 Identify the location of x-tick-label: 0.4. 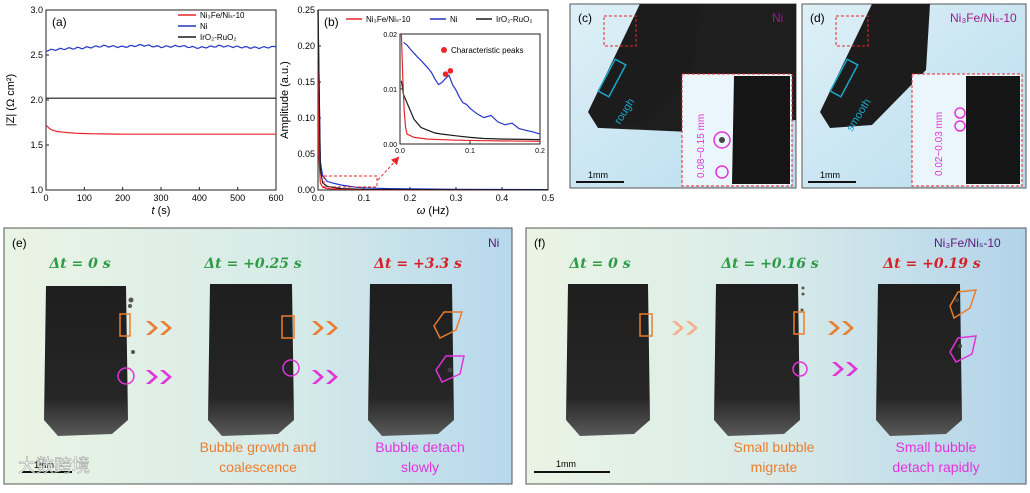
(502, 198).